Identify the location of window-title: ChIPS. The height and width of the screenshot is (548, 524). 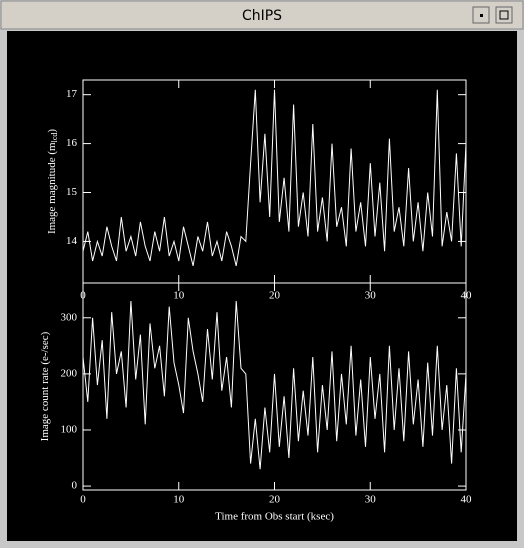
(262, 16).